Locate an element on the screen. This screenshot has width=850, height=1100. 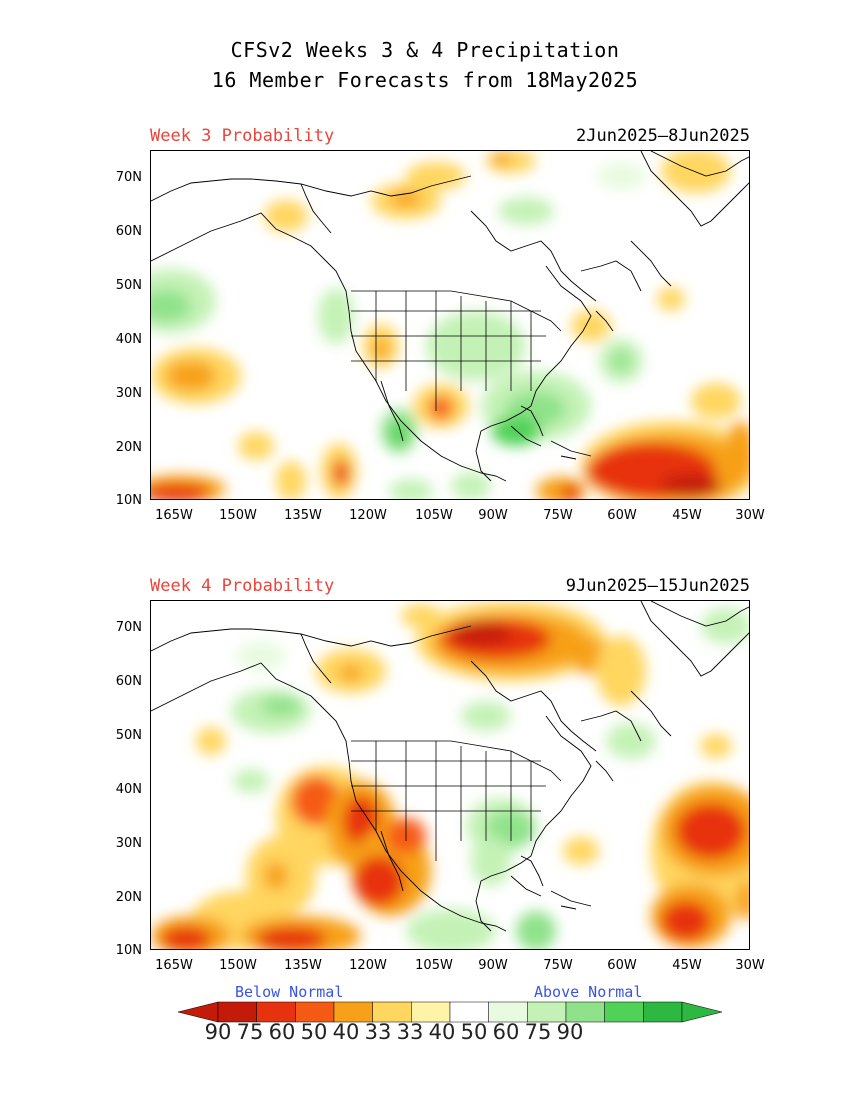
colorbar-left-arrow is located at coordinates (198, 1012).